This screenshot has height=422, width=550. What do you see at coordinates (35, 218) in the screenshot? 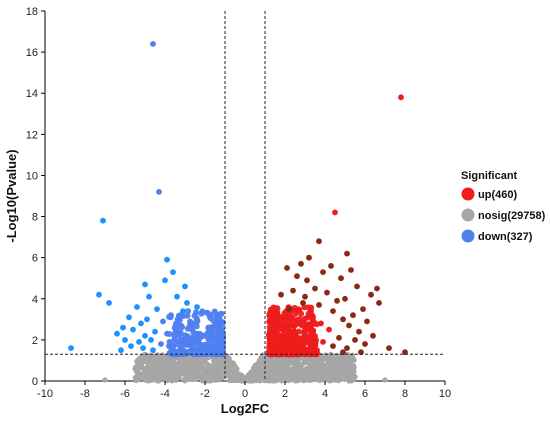
I see `y-tick-label: 8` at bounding box center [35, 218].